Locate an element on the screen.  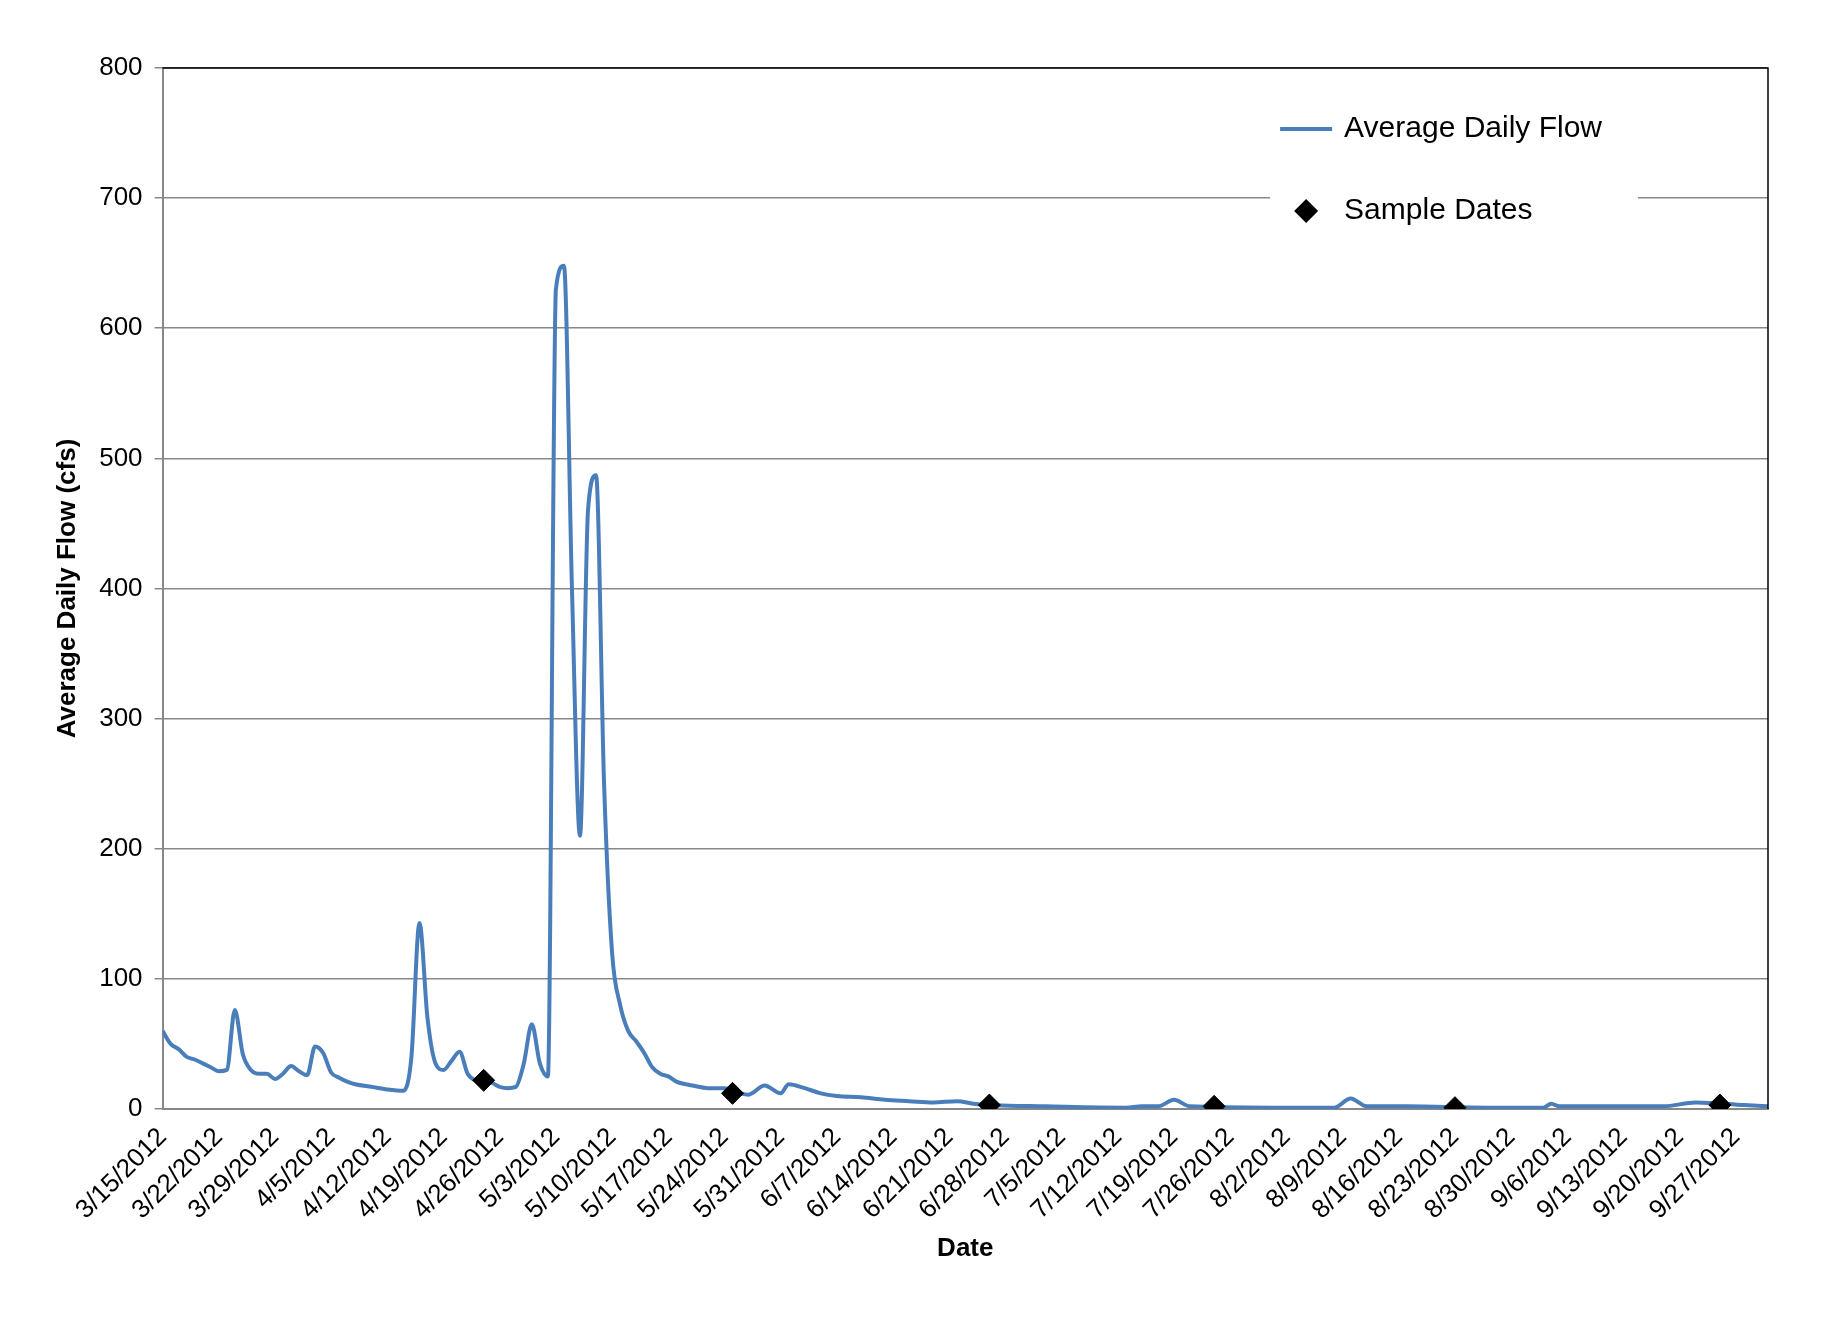
x-axis-title: Date is located at coordinates (965, 1246).